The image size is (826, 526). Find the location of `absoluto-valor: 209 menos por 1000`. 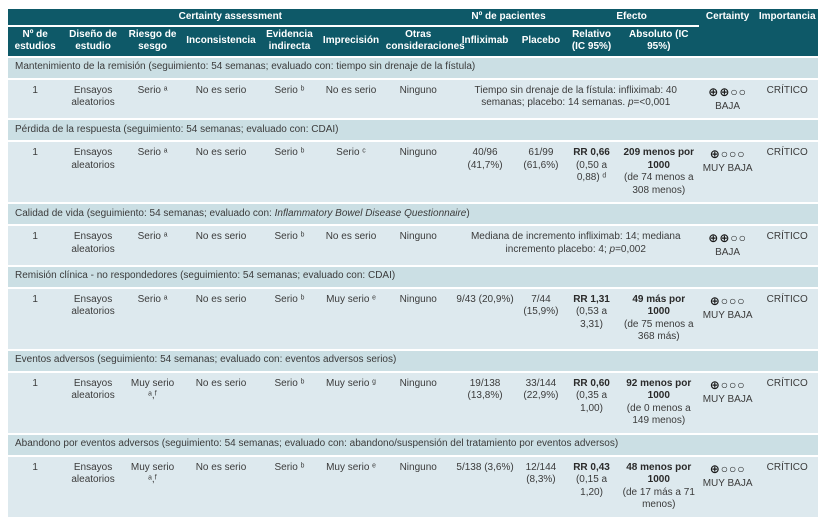

absoluto-valor: 209 menos por 1000 is located at coordinates (659, 159).